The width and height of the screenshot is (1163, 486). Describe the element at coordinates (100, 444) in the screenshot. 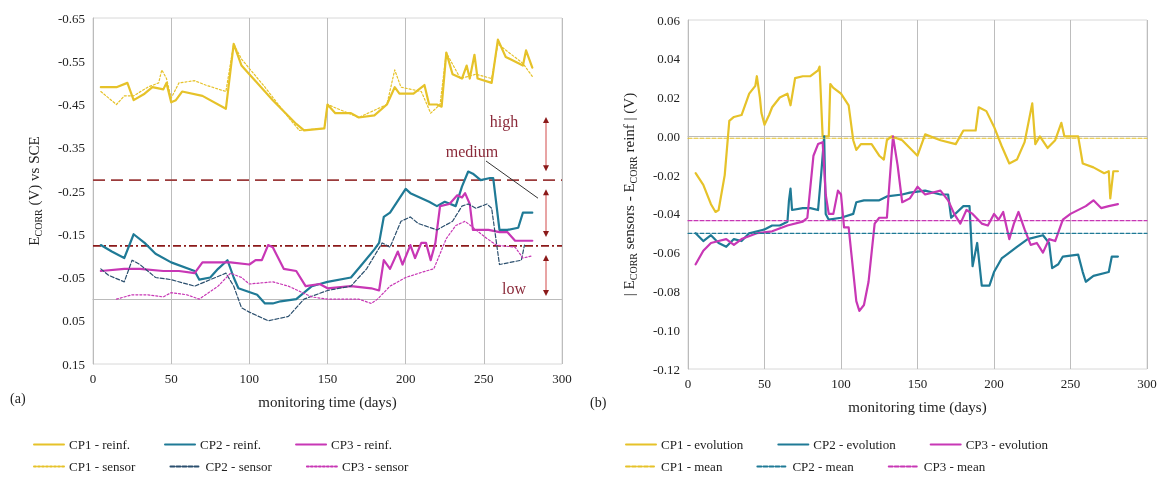

I see `legend-label: CP1 - reinf.` at that location.